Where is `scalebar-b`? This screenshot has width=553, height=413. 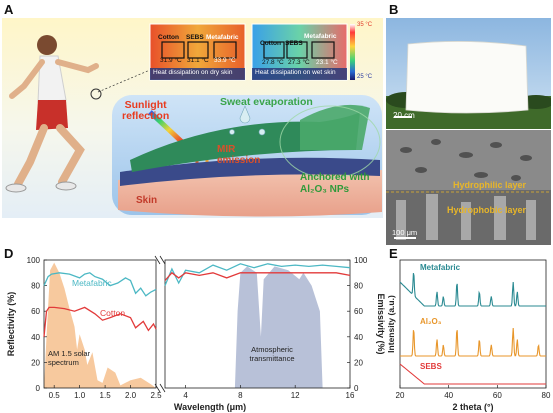 scalebar-b is located at coordinates (403, 117).